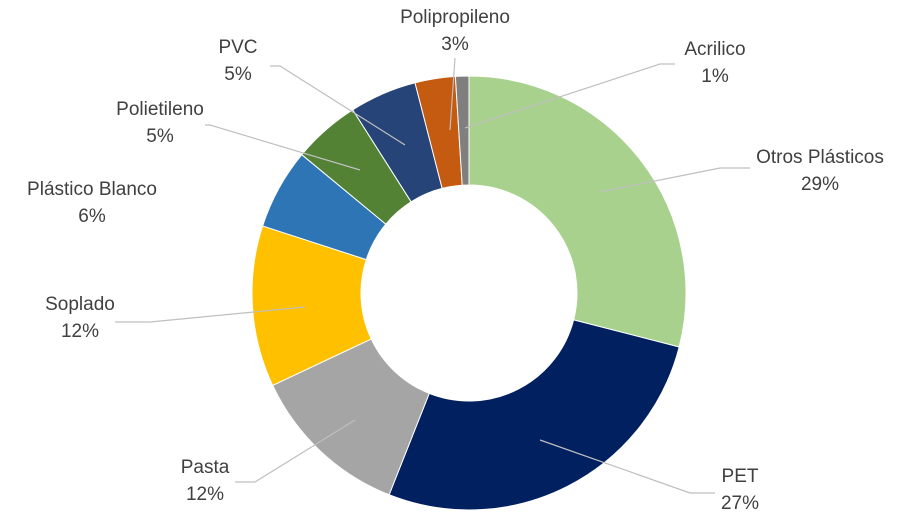 The height and width of the screenshot is (522, 905). Describe the element at coordinates (740, 503) in the screenshot. I see `label-value: 27%` at that location.